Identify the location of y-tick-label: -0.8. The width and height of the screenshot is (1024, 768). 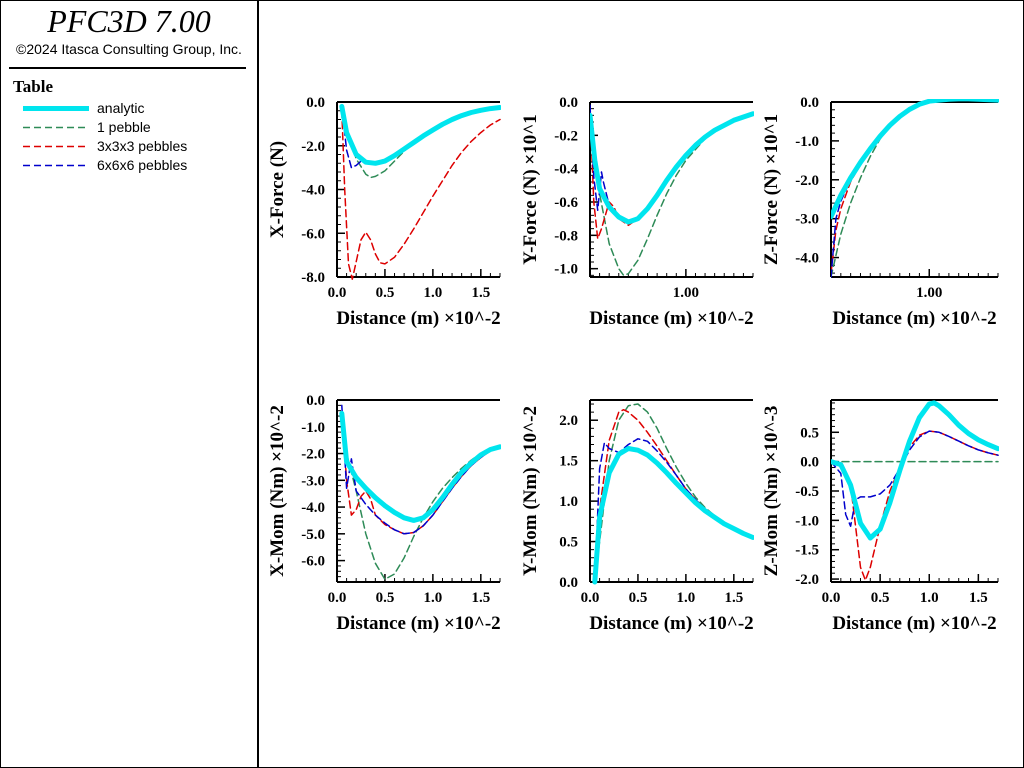
(566, 236).